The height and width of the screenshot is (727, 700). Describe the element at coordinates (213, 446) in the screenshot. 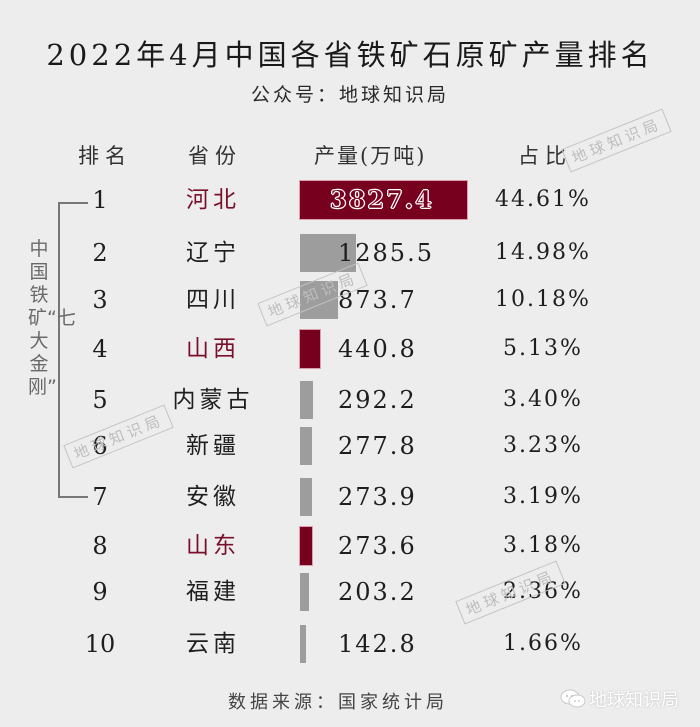

I see `province: 新疆` at that location.